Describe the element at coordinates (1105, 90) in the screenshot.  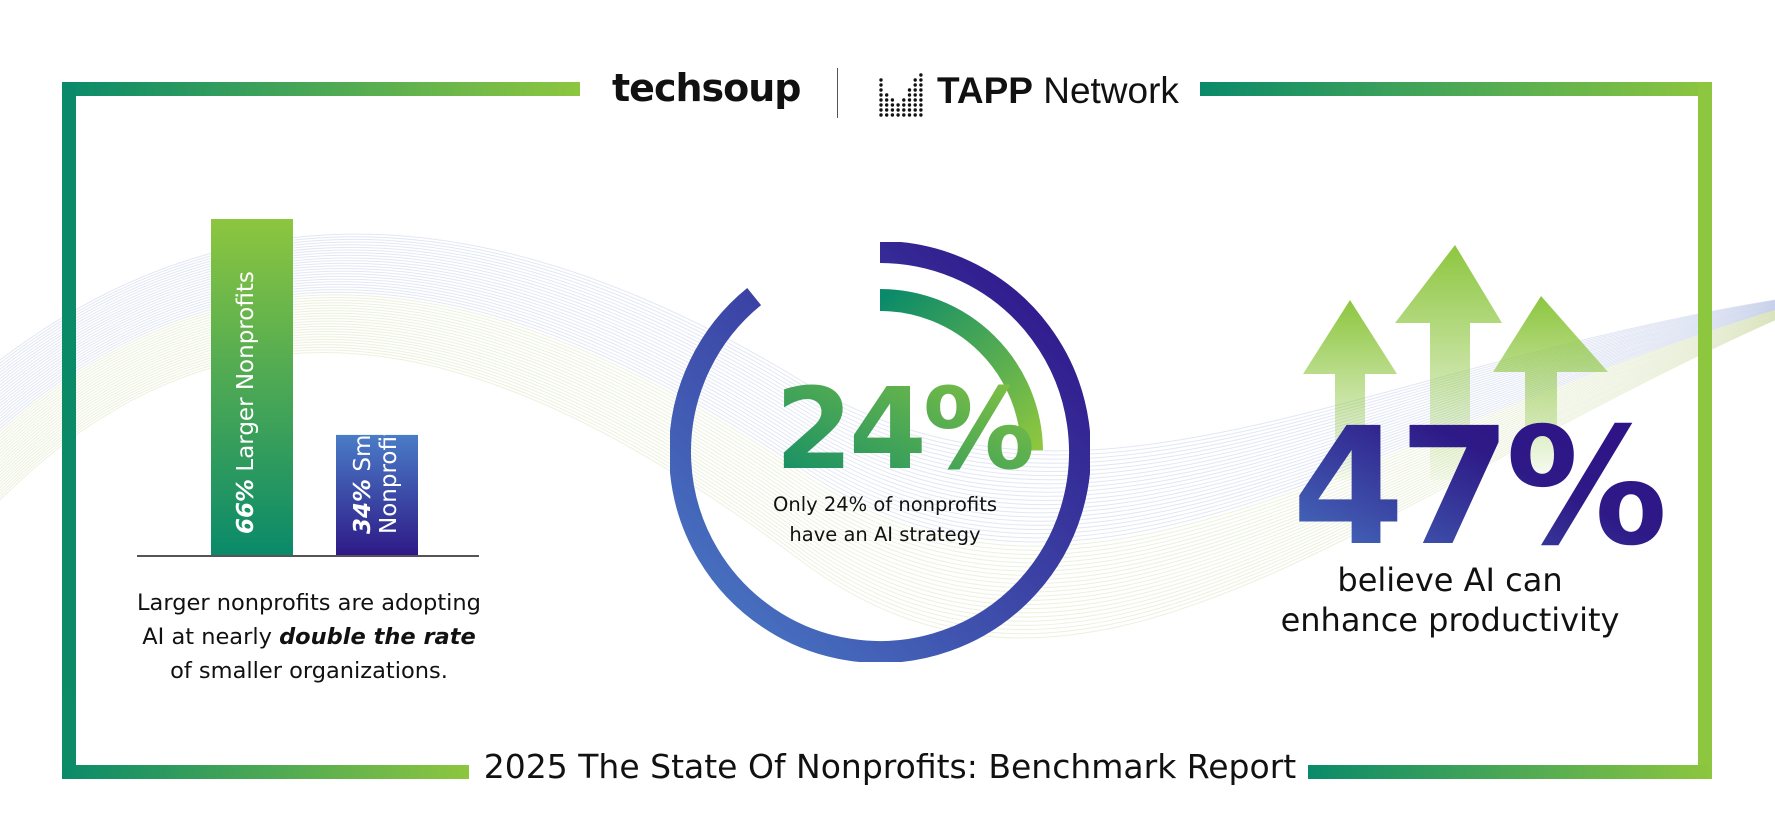
I see `tapp-logo-regular: Network` at that location.